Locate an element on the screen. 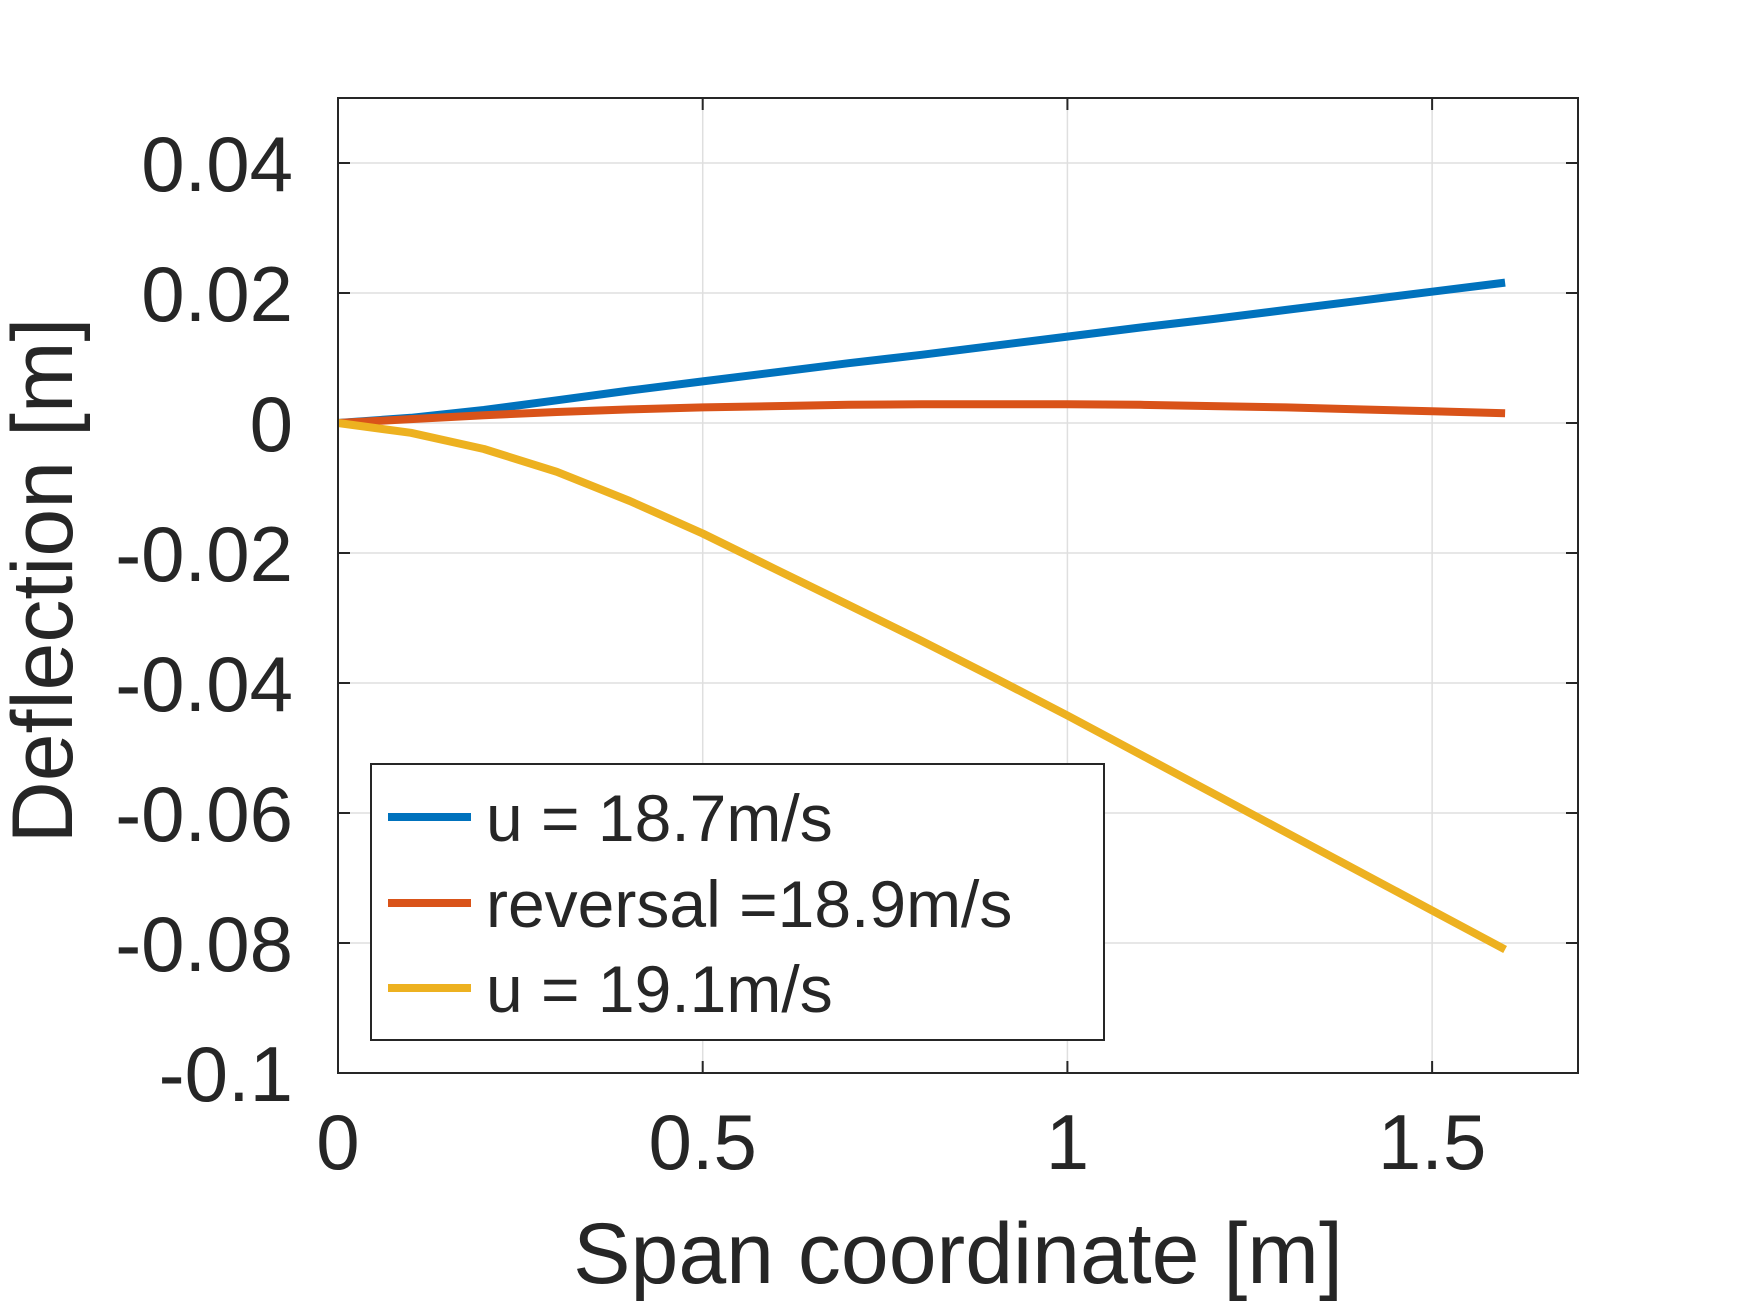 This screenshot has height=1308, width=1744. y-tick-label: 0 is located at coordinates (271, 424).